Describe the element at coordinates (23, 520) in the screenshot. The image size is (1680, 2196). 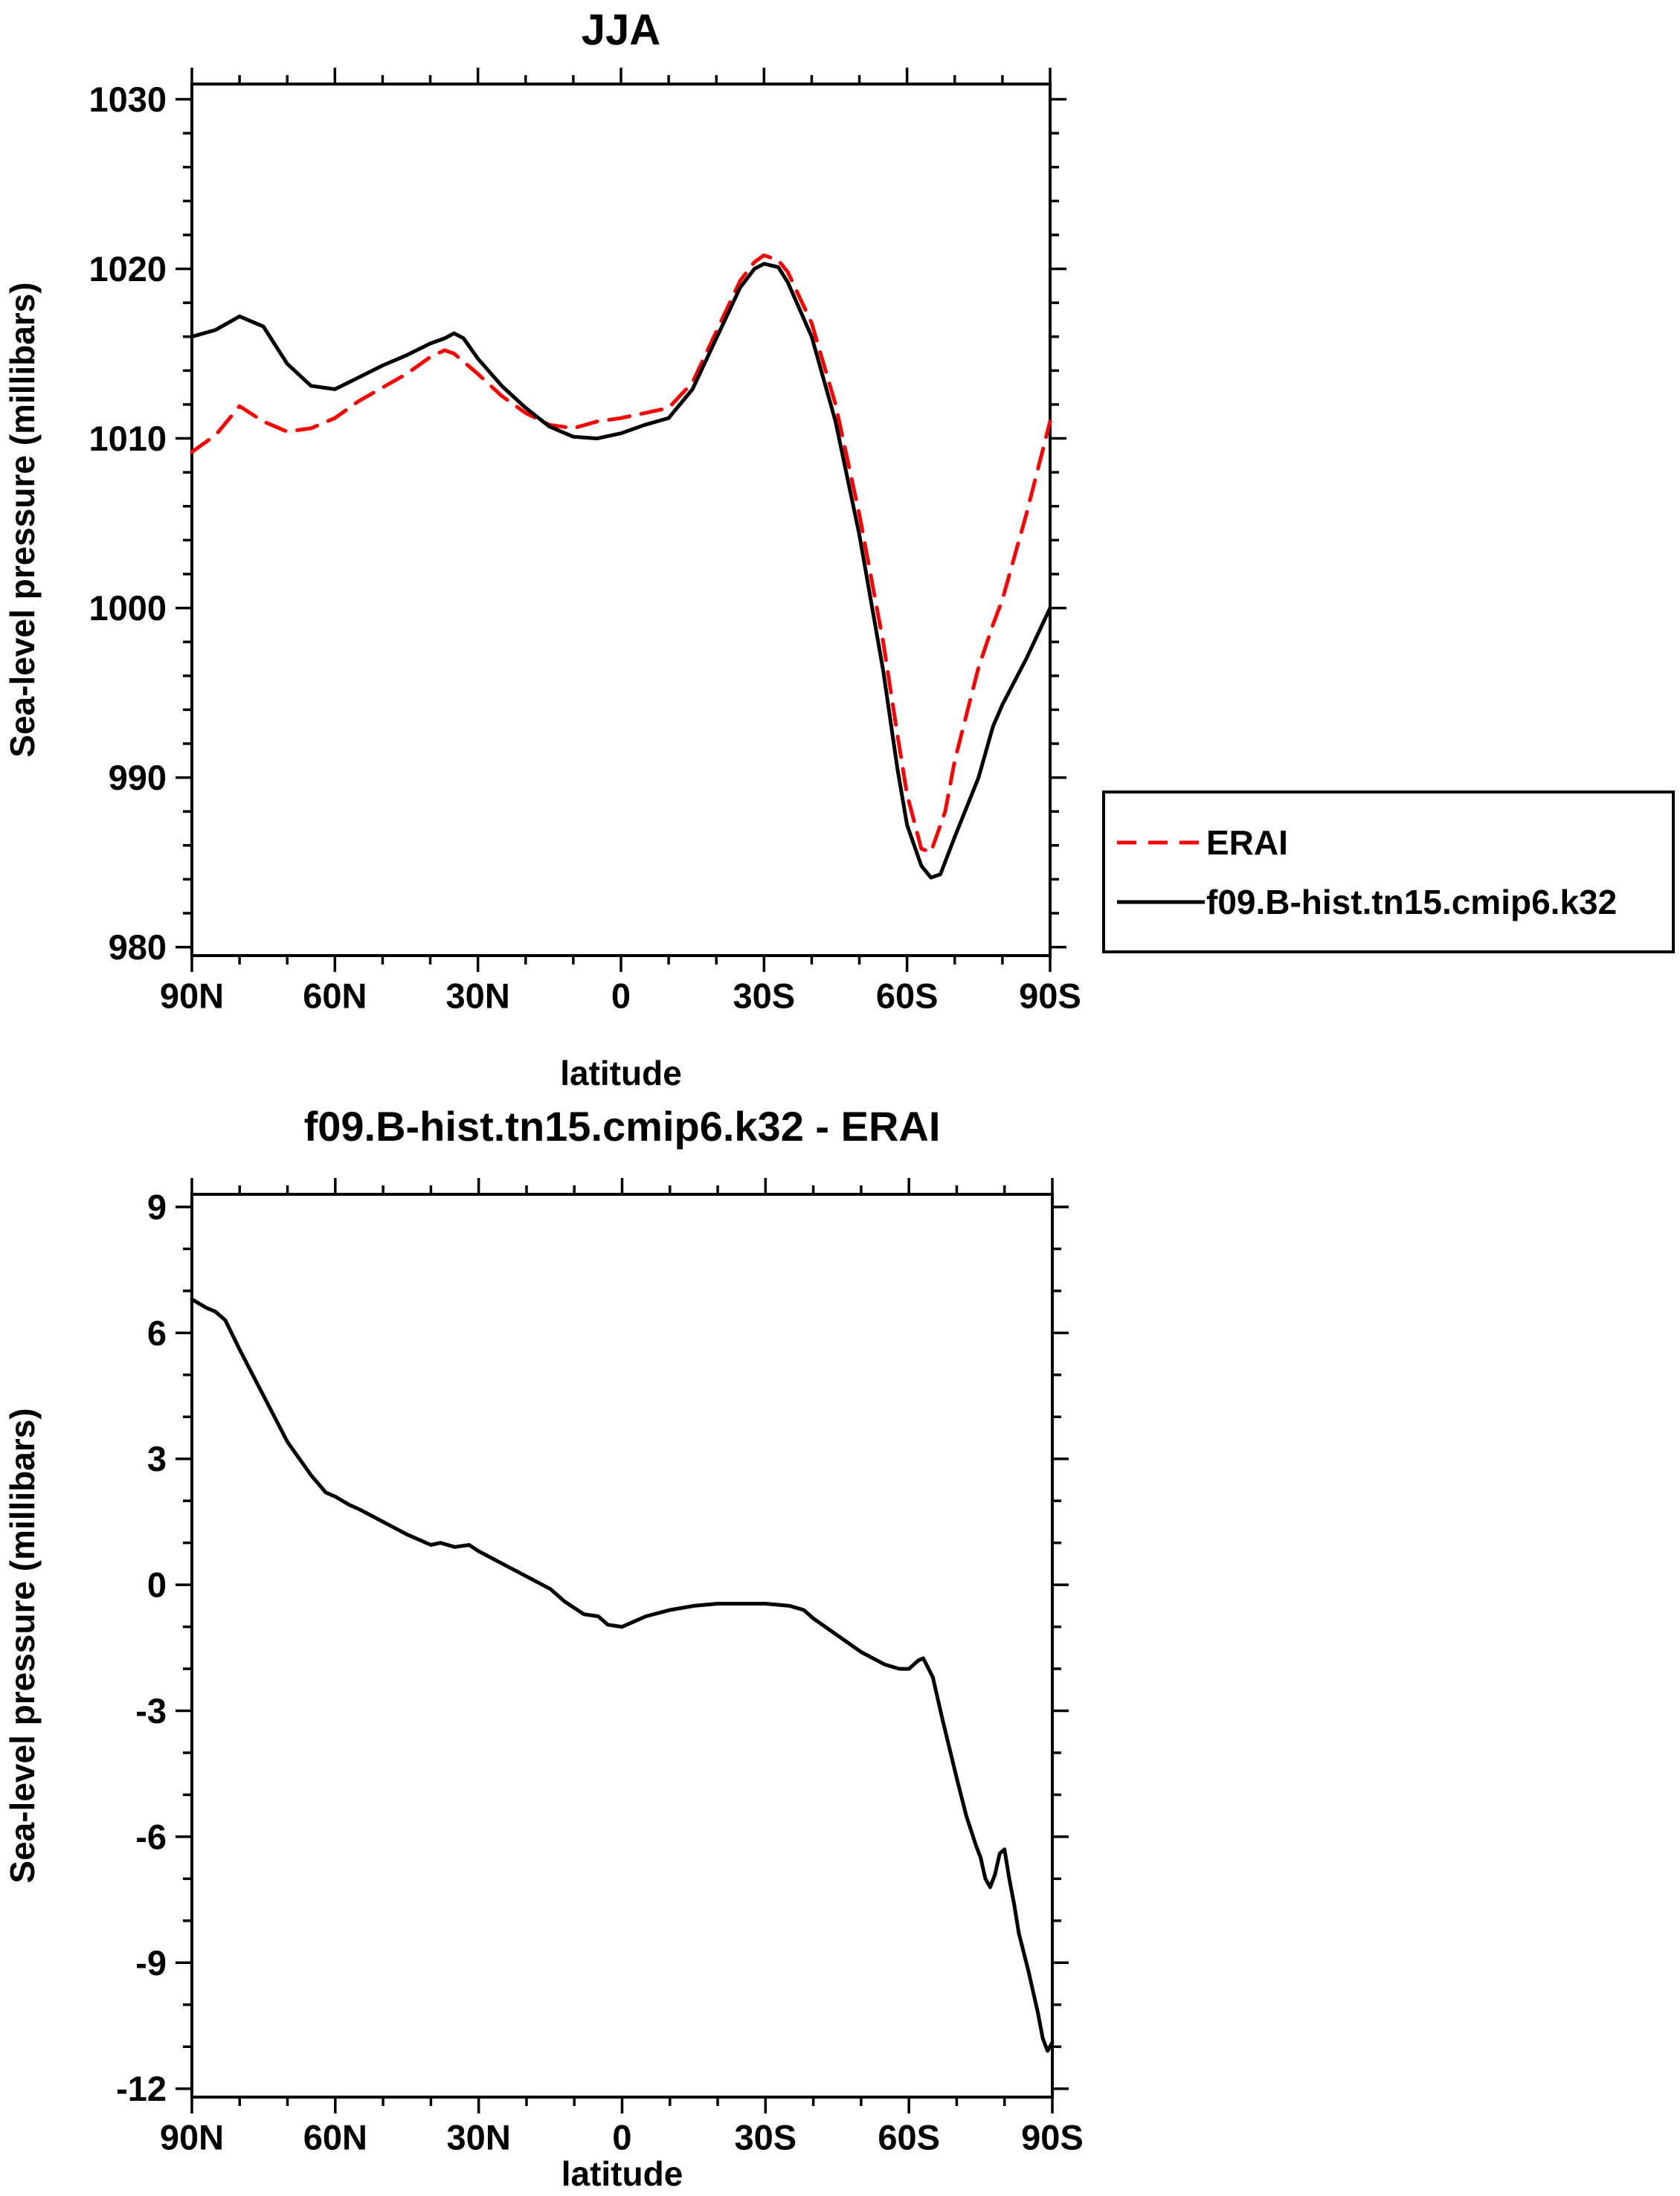
I see `top-chart-ylabel: Sea-level pressure (millibars)` at that location.